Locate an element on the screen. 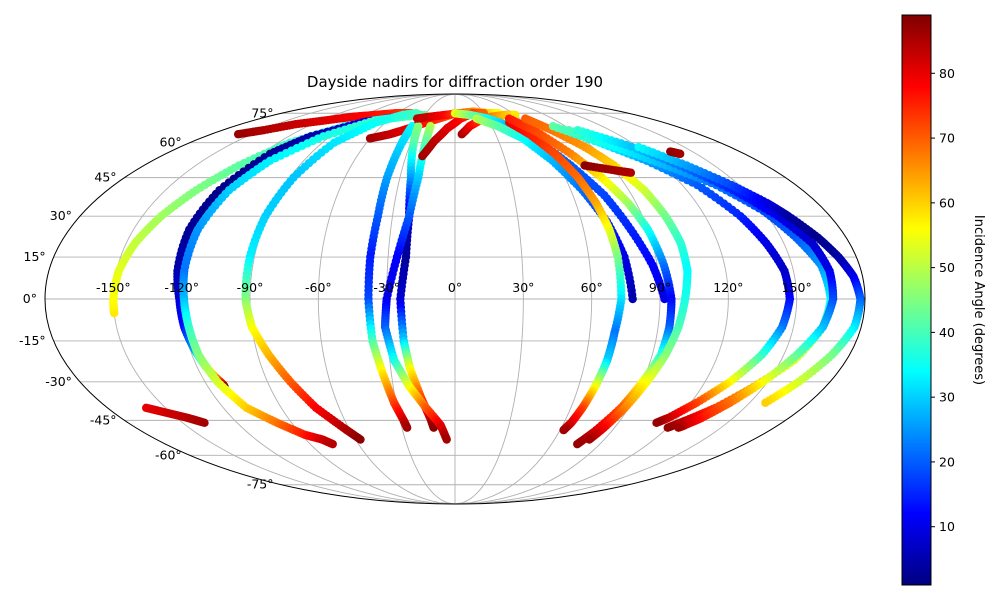 The width and height of the screenshot is (1000, 600). colorbar-tick-label: 40 is located at coordinates (947, 332).